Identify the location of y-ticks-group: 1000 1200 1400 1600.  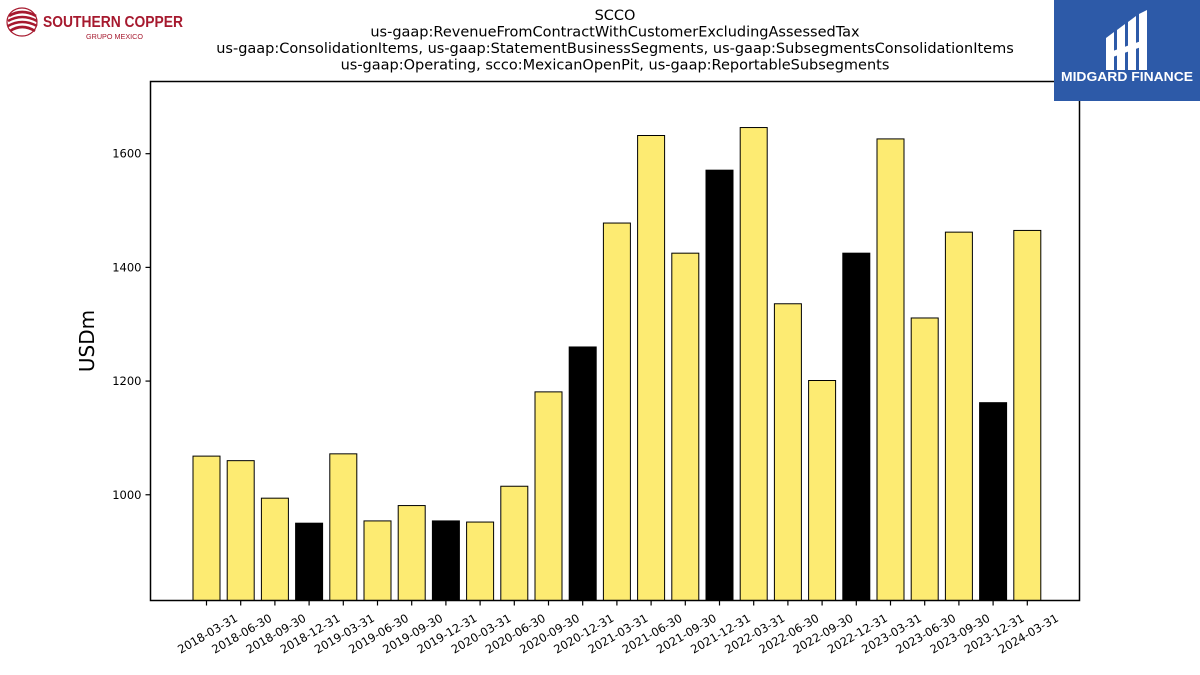
(131, 324).